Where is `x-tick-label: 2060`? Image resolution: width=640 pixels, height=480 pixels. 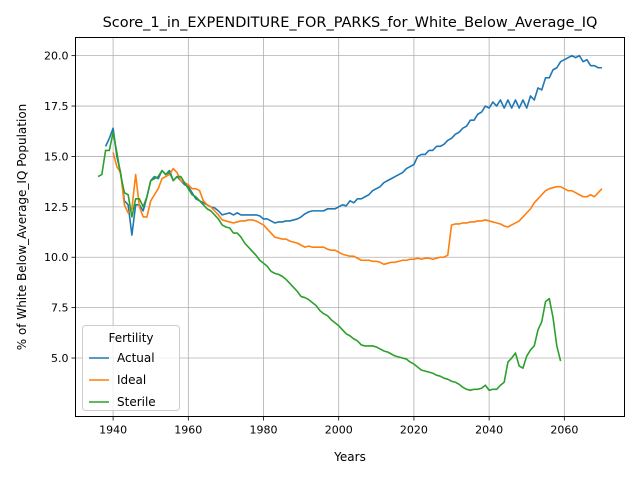
x-tick-label: 2060 is located at coordinates (564, 430).